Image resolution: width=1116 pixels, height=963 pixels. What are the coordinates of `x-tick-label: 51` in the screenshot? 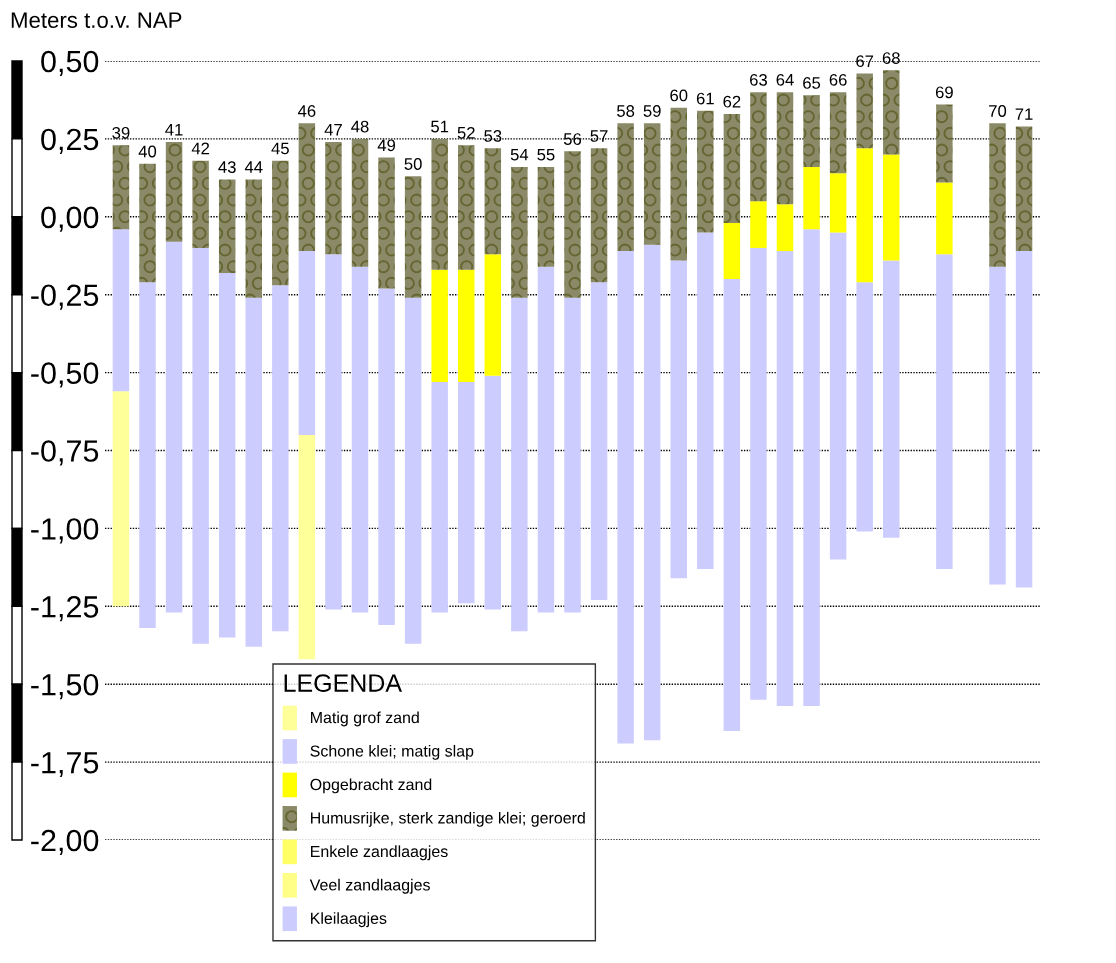 It's located at (440, 126).